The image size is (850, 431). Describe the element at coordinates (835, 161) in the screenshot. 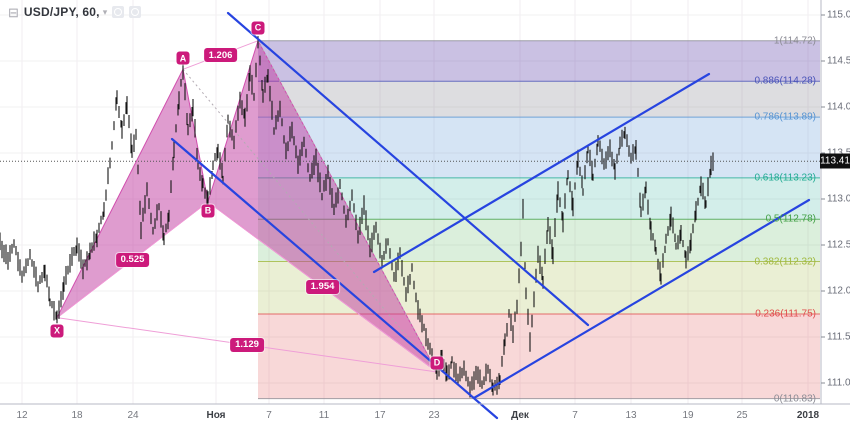

I see `current-price-badge: 113.41` at that location.